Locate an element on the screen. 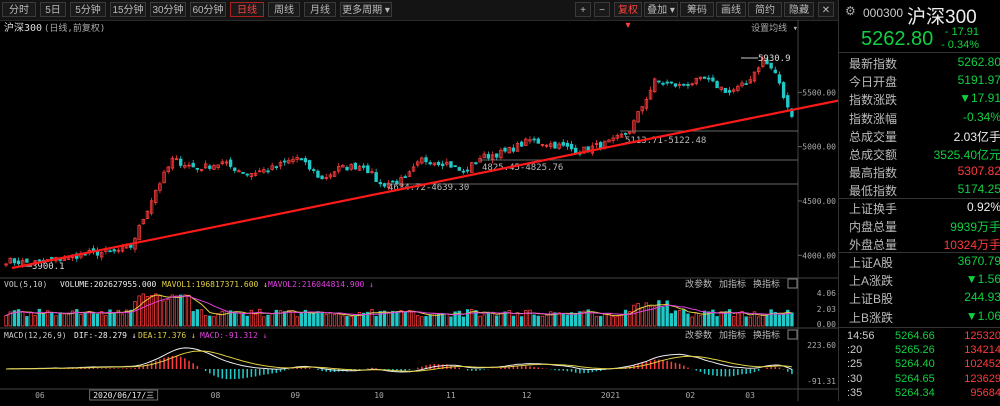 This screenshot has height=406, width=1000. zoom-out-button: − is located at coordinates (602, 9).